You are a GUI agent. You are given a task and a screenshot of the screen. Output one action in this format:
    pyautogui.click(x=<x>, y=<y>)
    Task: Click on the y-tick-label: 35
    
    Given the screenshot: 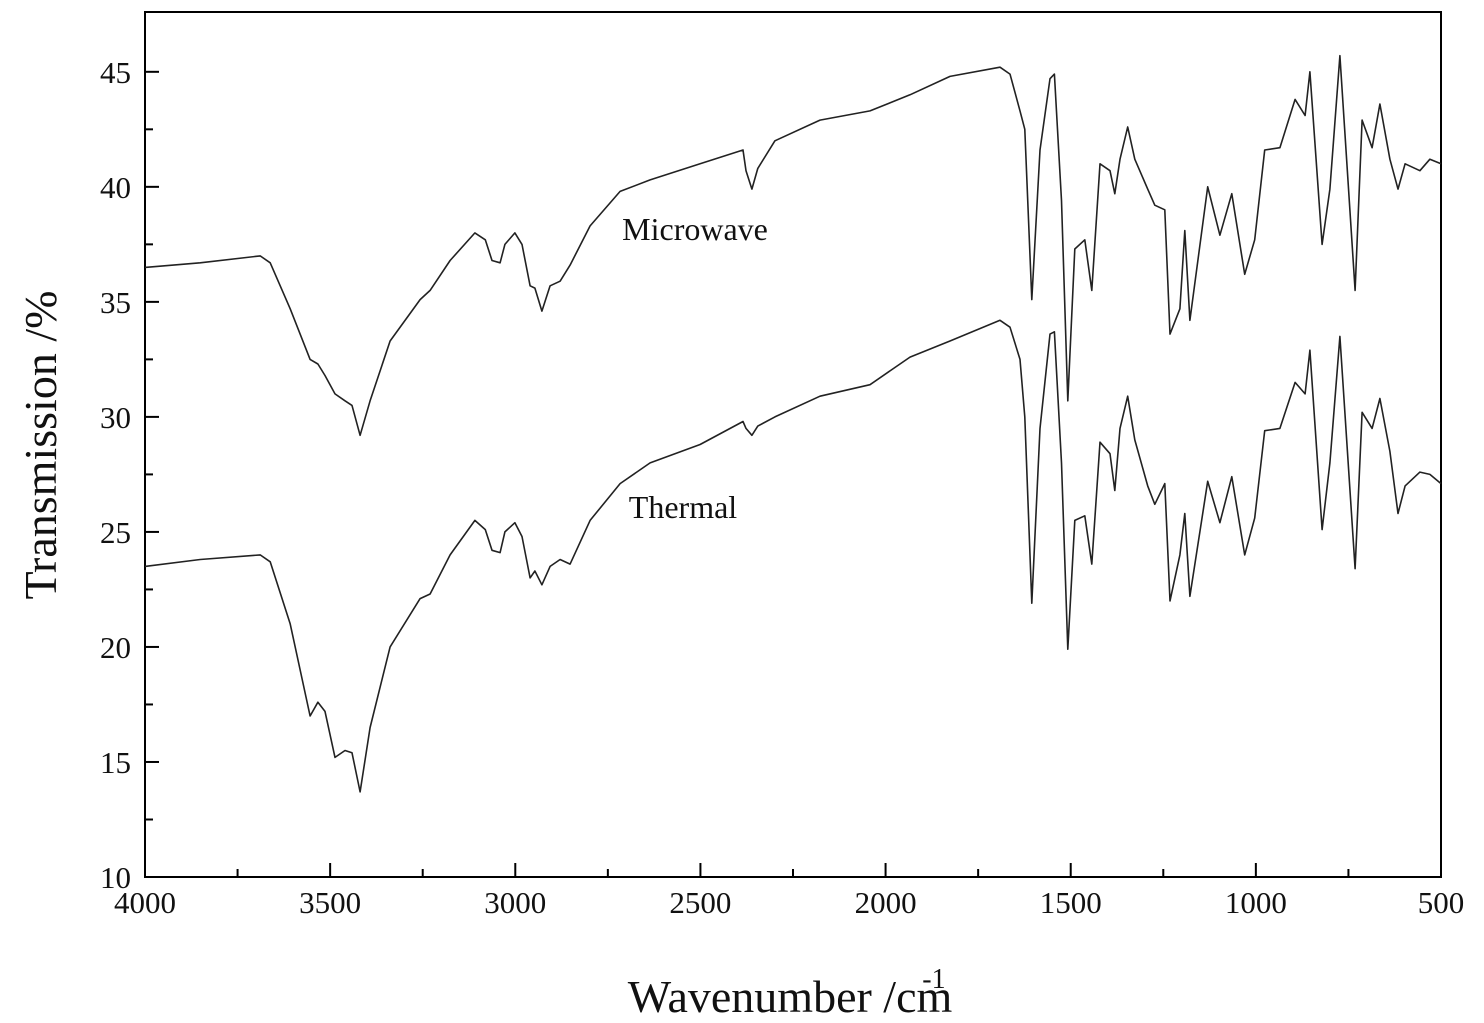 What is the action you would take?
    pyautogui.click(x=115, y=302)
    